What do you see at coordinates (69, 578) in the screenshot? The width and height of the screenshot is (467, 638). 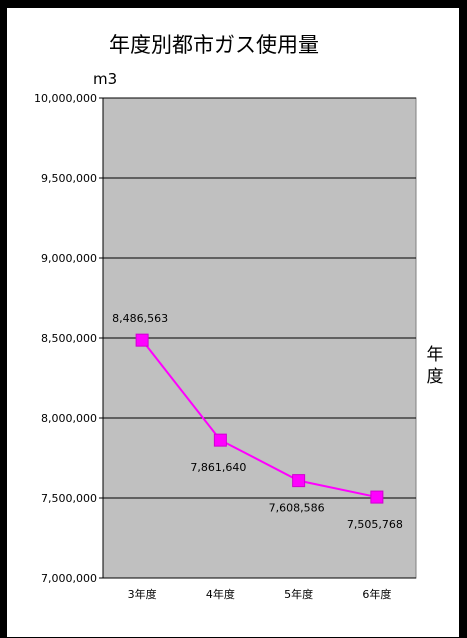 I see `y-tick-label: 7,000,000` at bounding box center [69, 578].